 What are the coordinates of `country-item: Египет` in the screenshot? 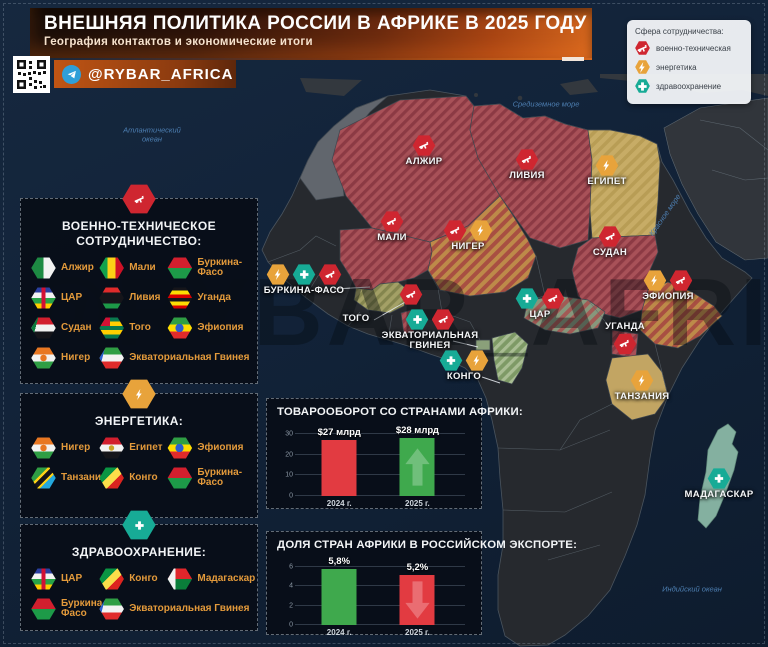 It's located at (133, 448).